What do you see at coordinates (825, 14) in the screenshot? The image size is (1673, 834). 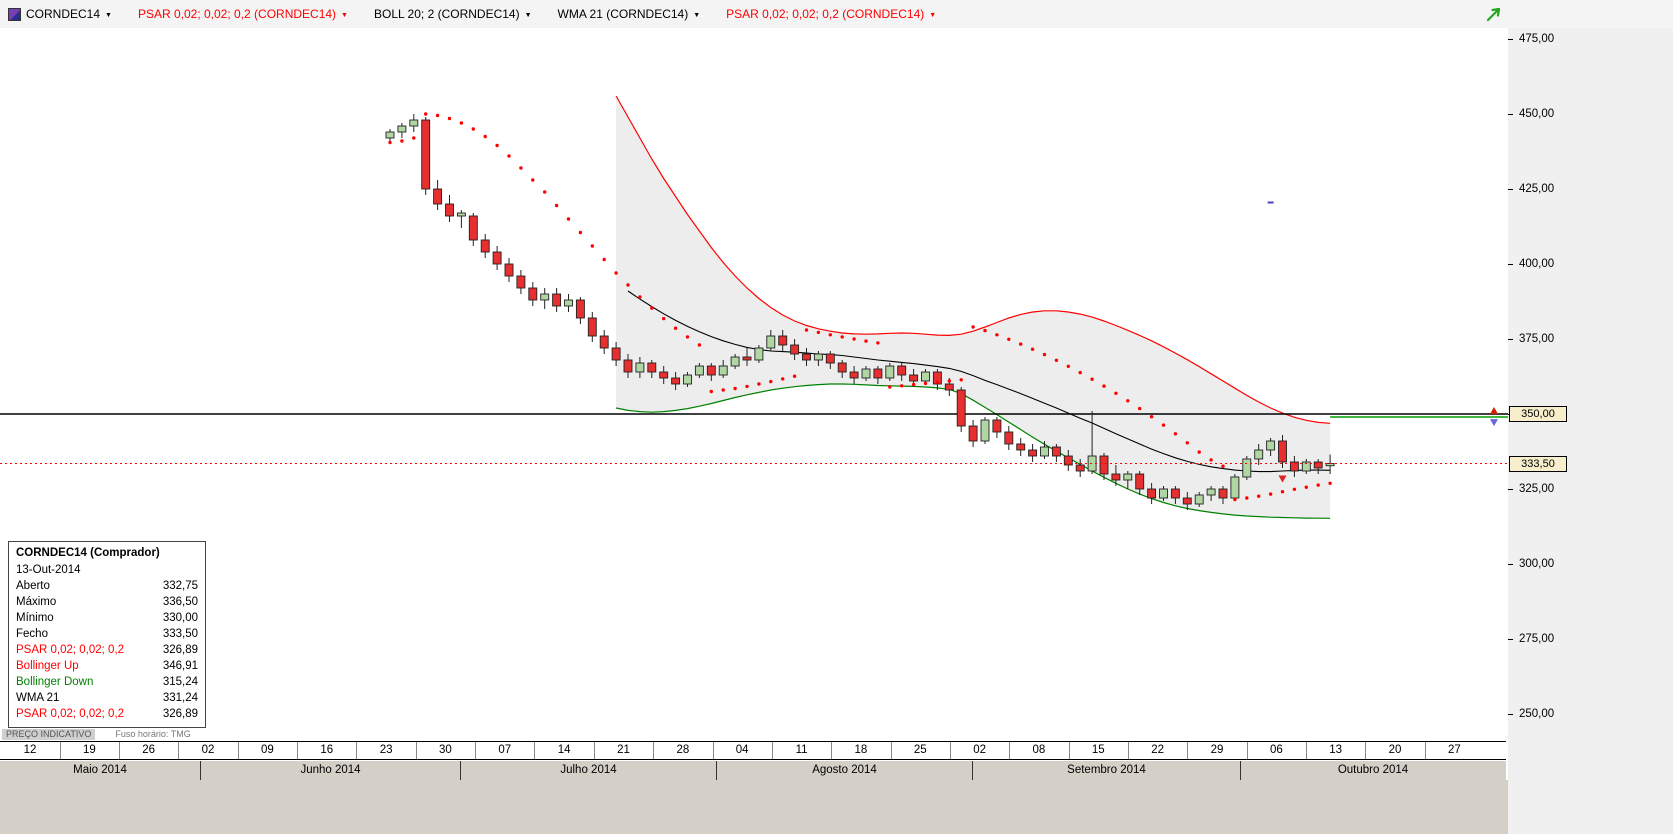 I see `toolbar-item-label: PSAR 0,02; 0,02; 0,2 (CORNDEC14)` at bounding box center [825, 14].